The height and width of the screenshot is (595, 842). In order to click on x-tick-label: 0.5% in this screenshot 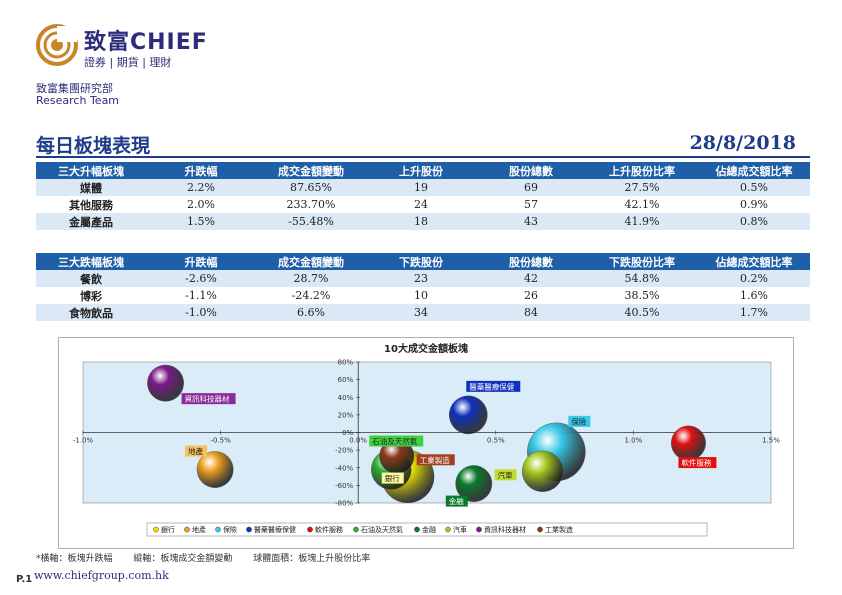, I will do `click(496, 441)`.